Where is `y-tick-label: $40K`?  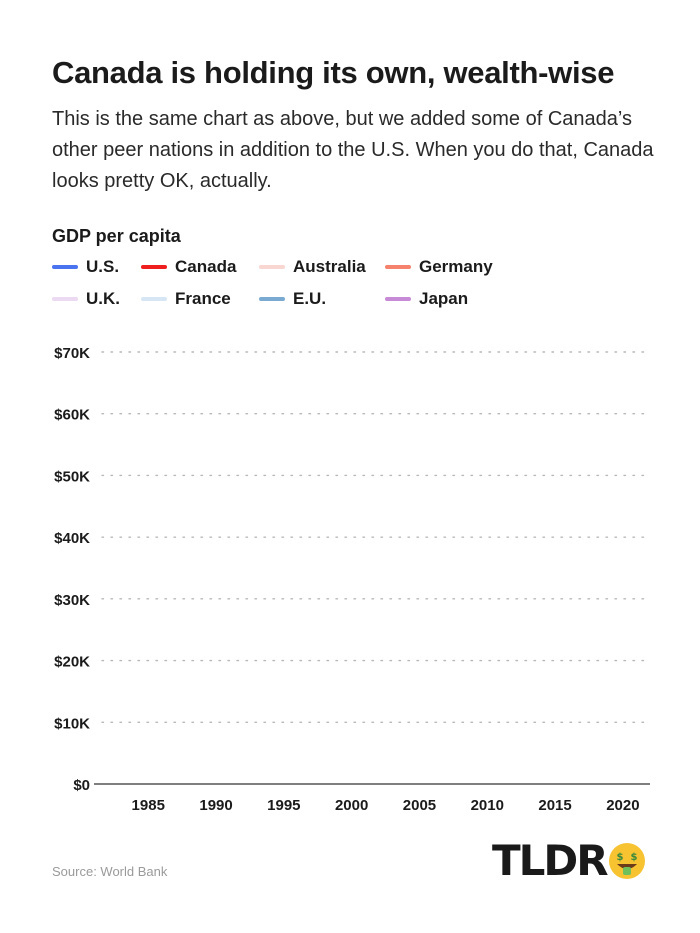
y-tick-label: $40K is located at coordinates (72, 538).